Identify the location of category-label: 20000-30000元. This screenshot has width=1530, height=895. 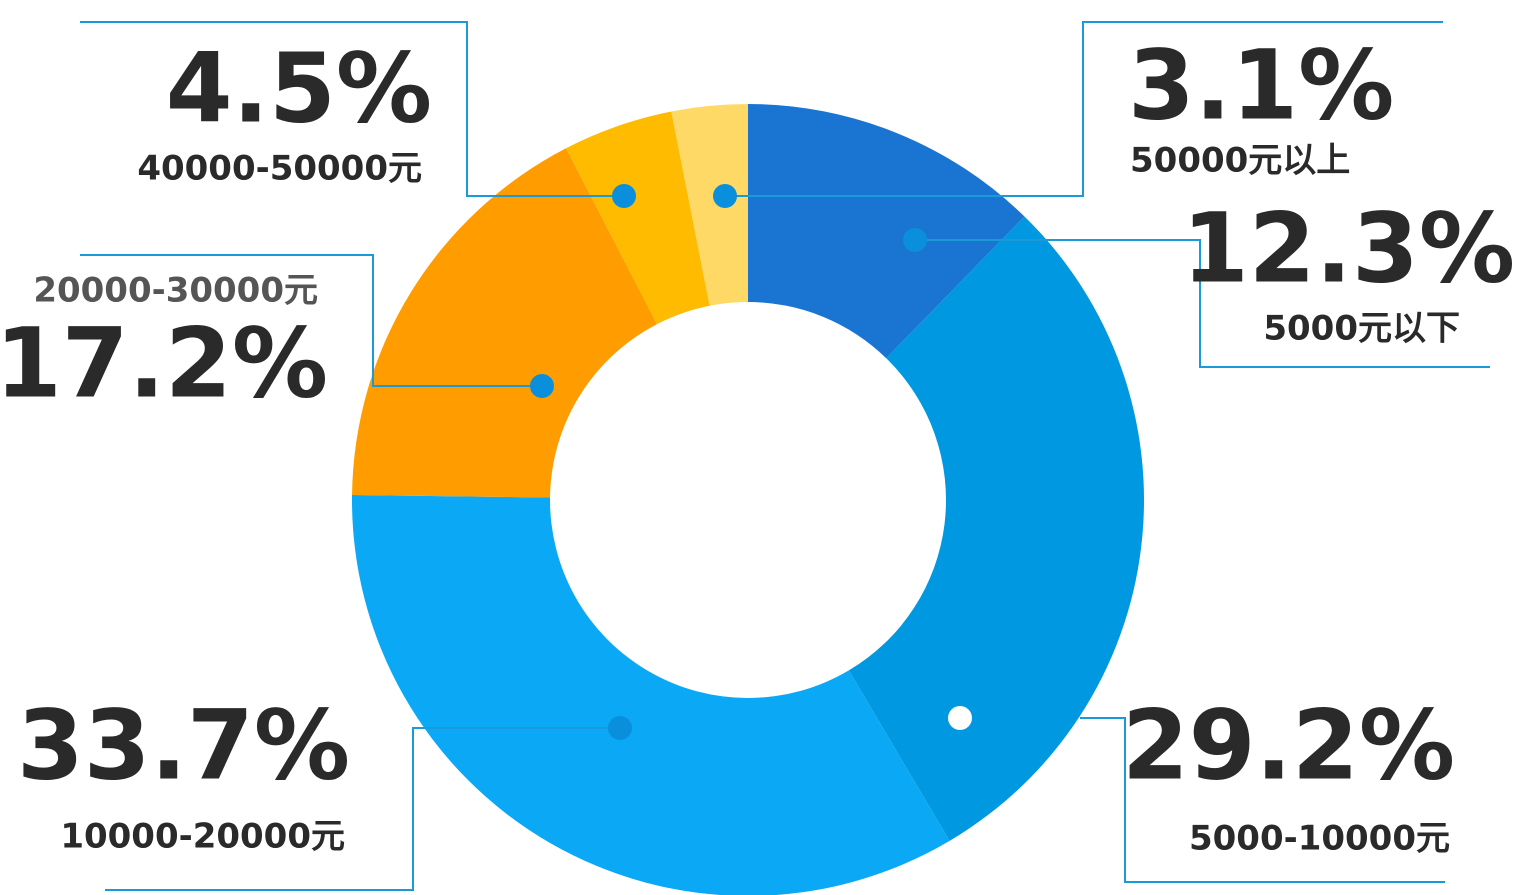
(175, 291).